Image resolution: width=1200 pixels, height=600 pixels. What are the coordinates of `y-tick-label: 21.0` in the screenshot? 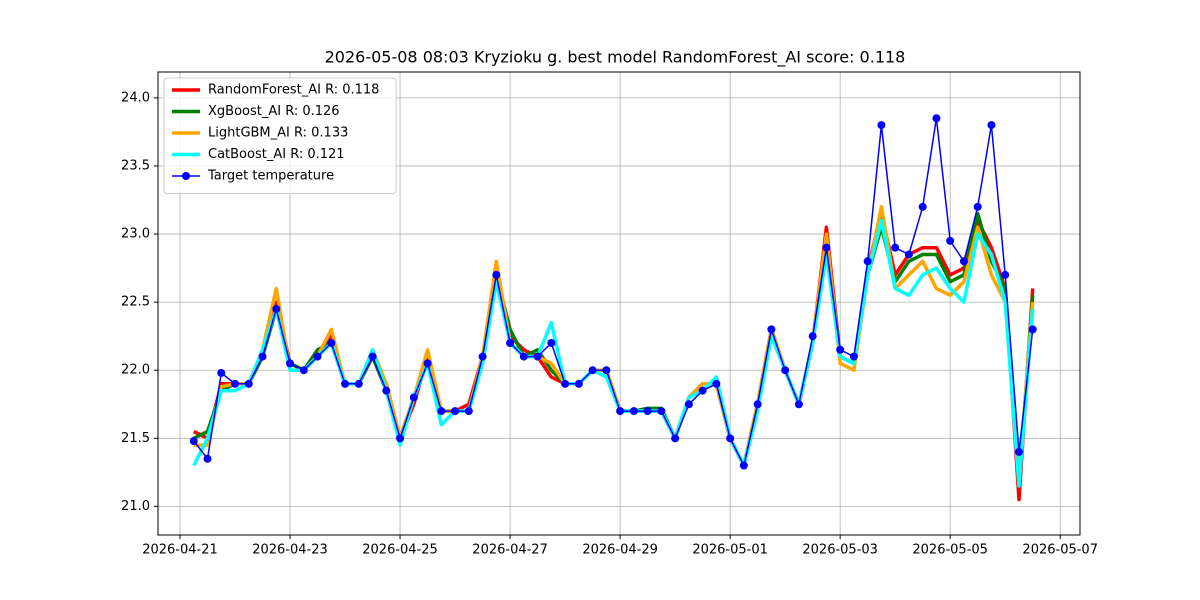 It's located at (135, 506).